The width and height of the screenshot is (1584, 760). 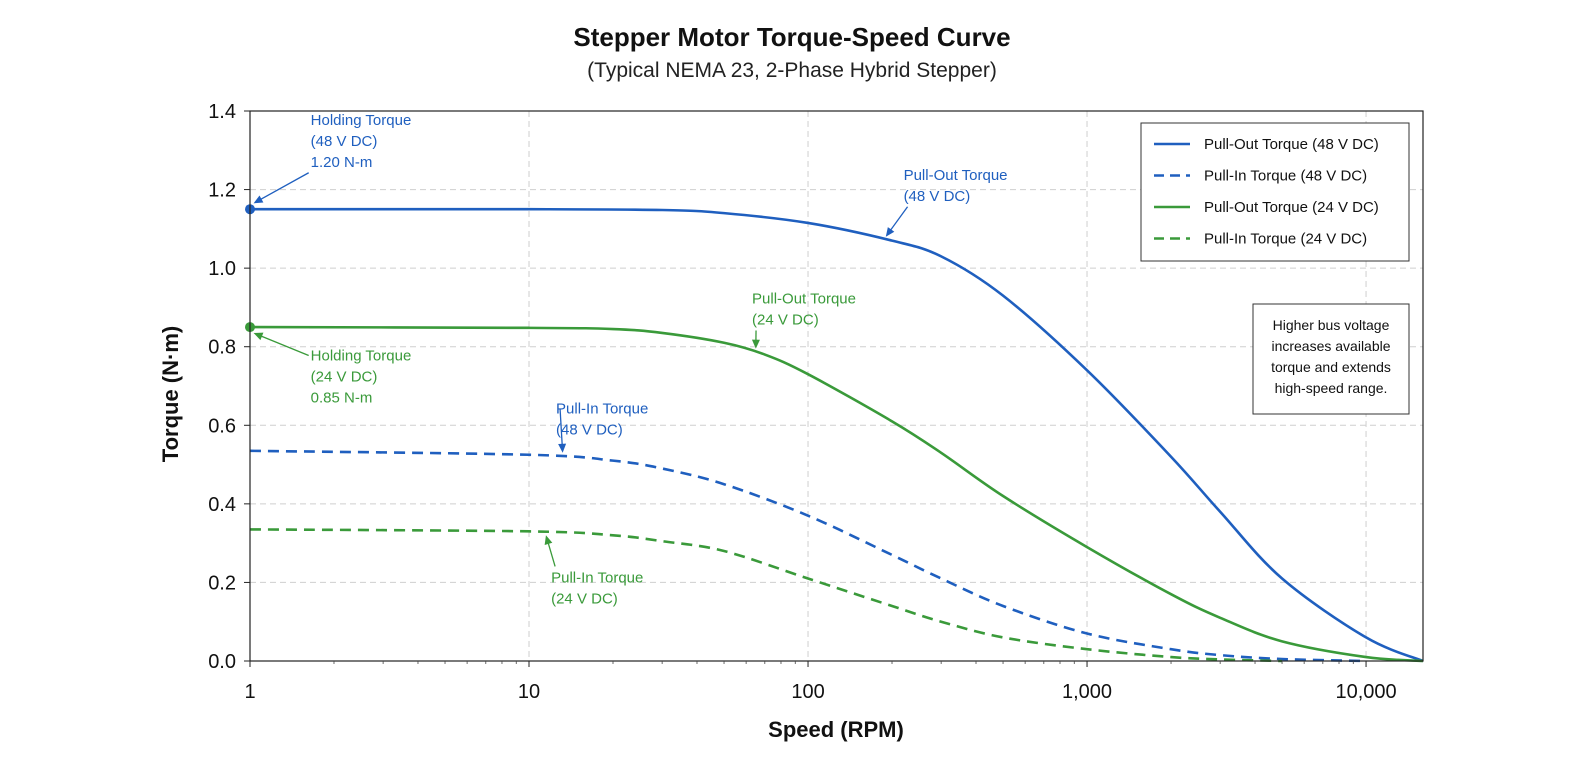 I want to click on legend-label: Pull-Out Torque (48 V DC), so click(x=1291, y=144).